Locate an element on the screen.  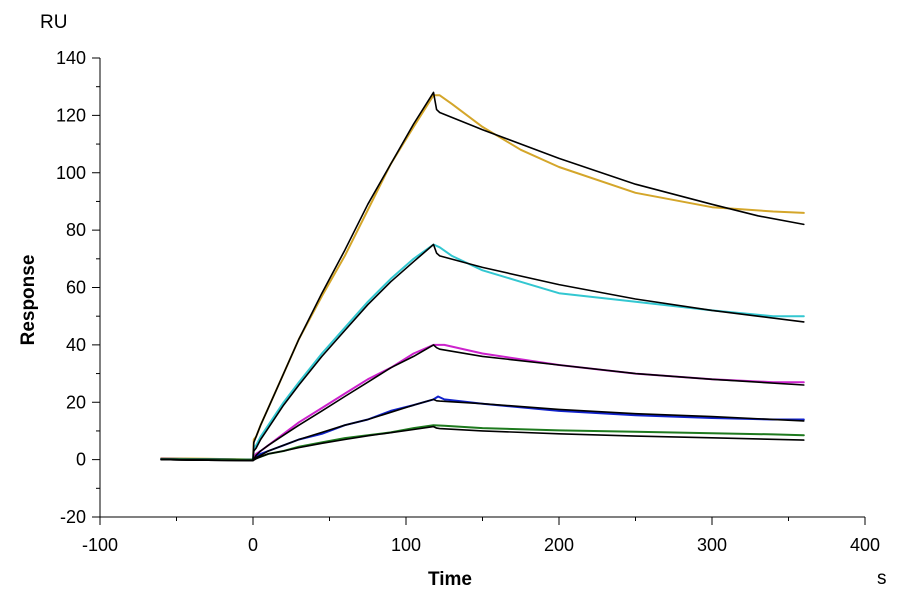
y-tick-label: -20 is located at coordinates (73, 517).